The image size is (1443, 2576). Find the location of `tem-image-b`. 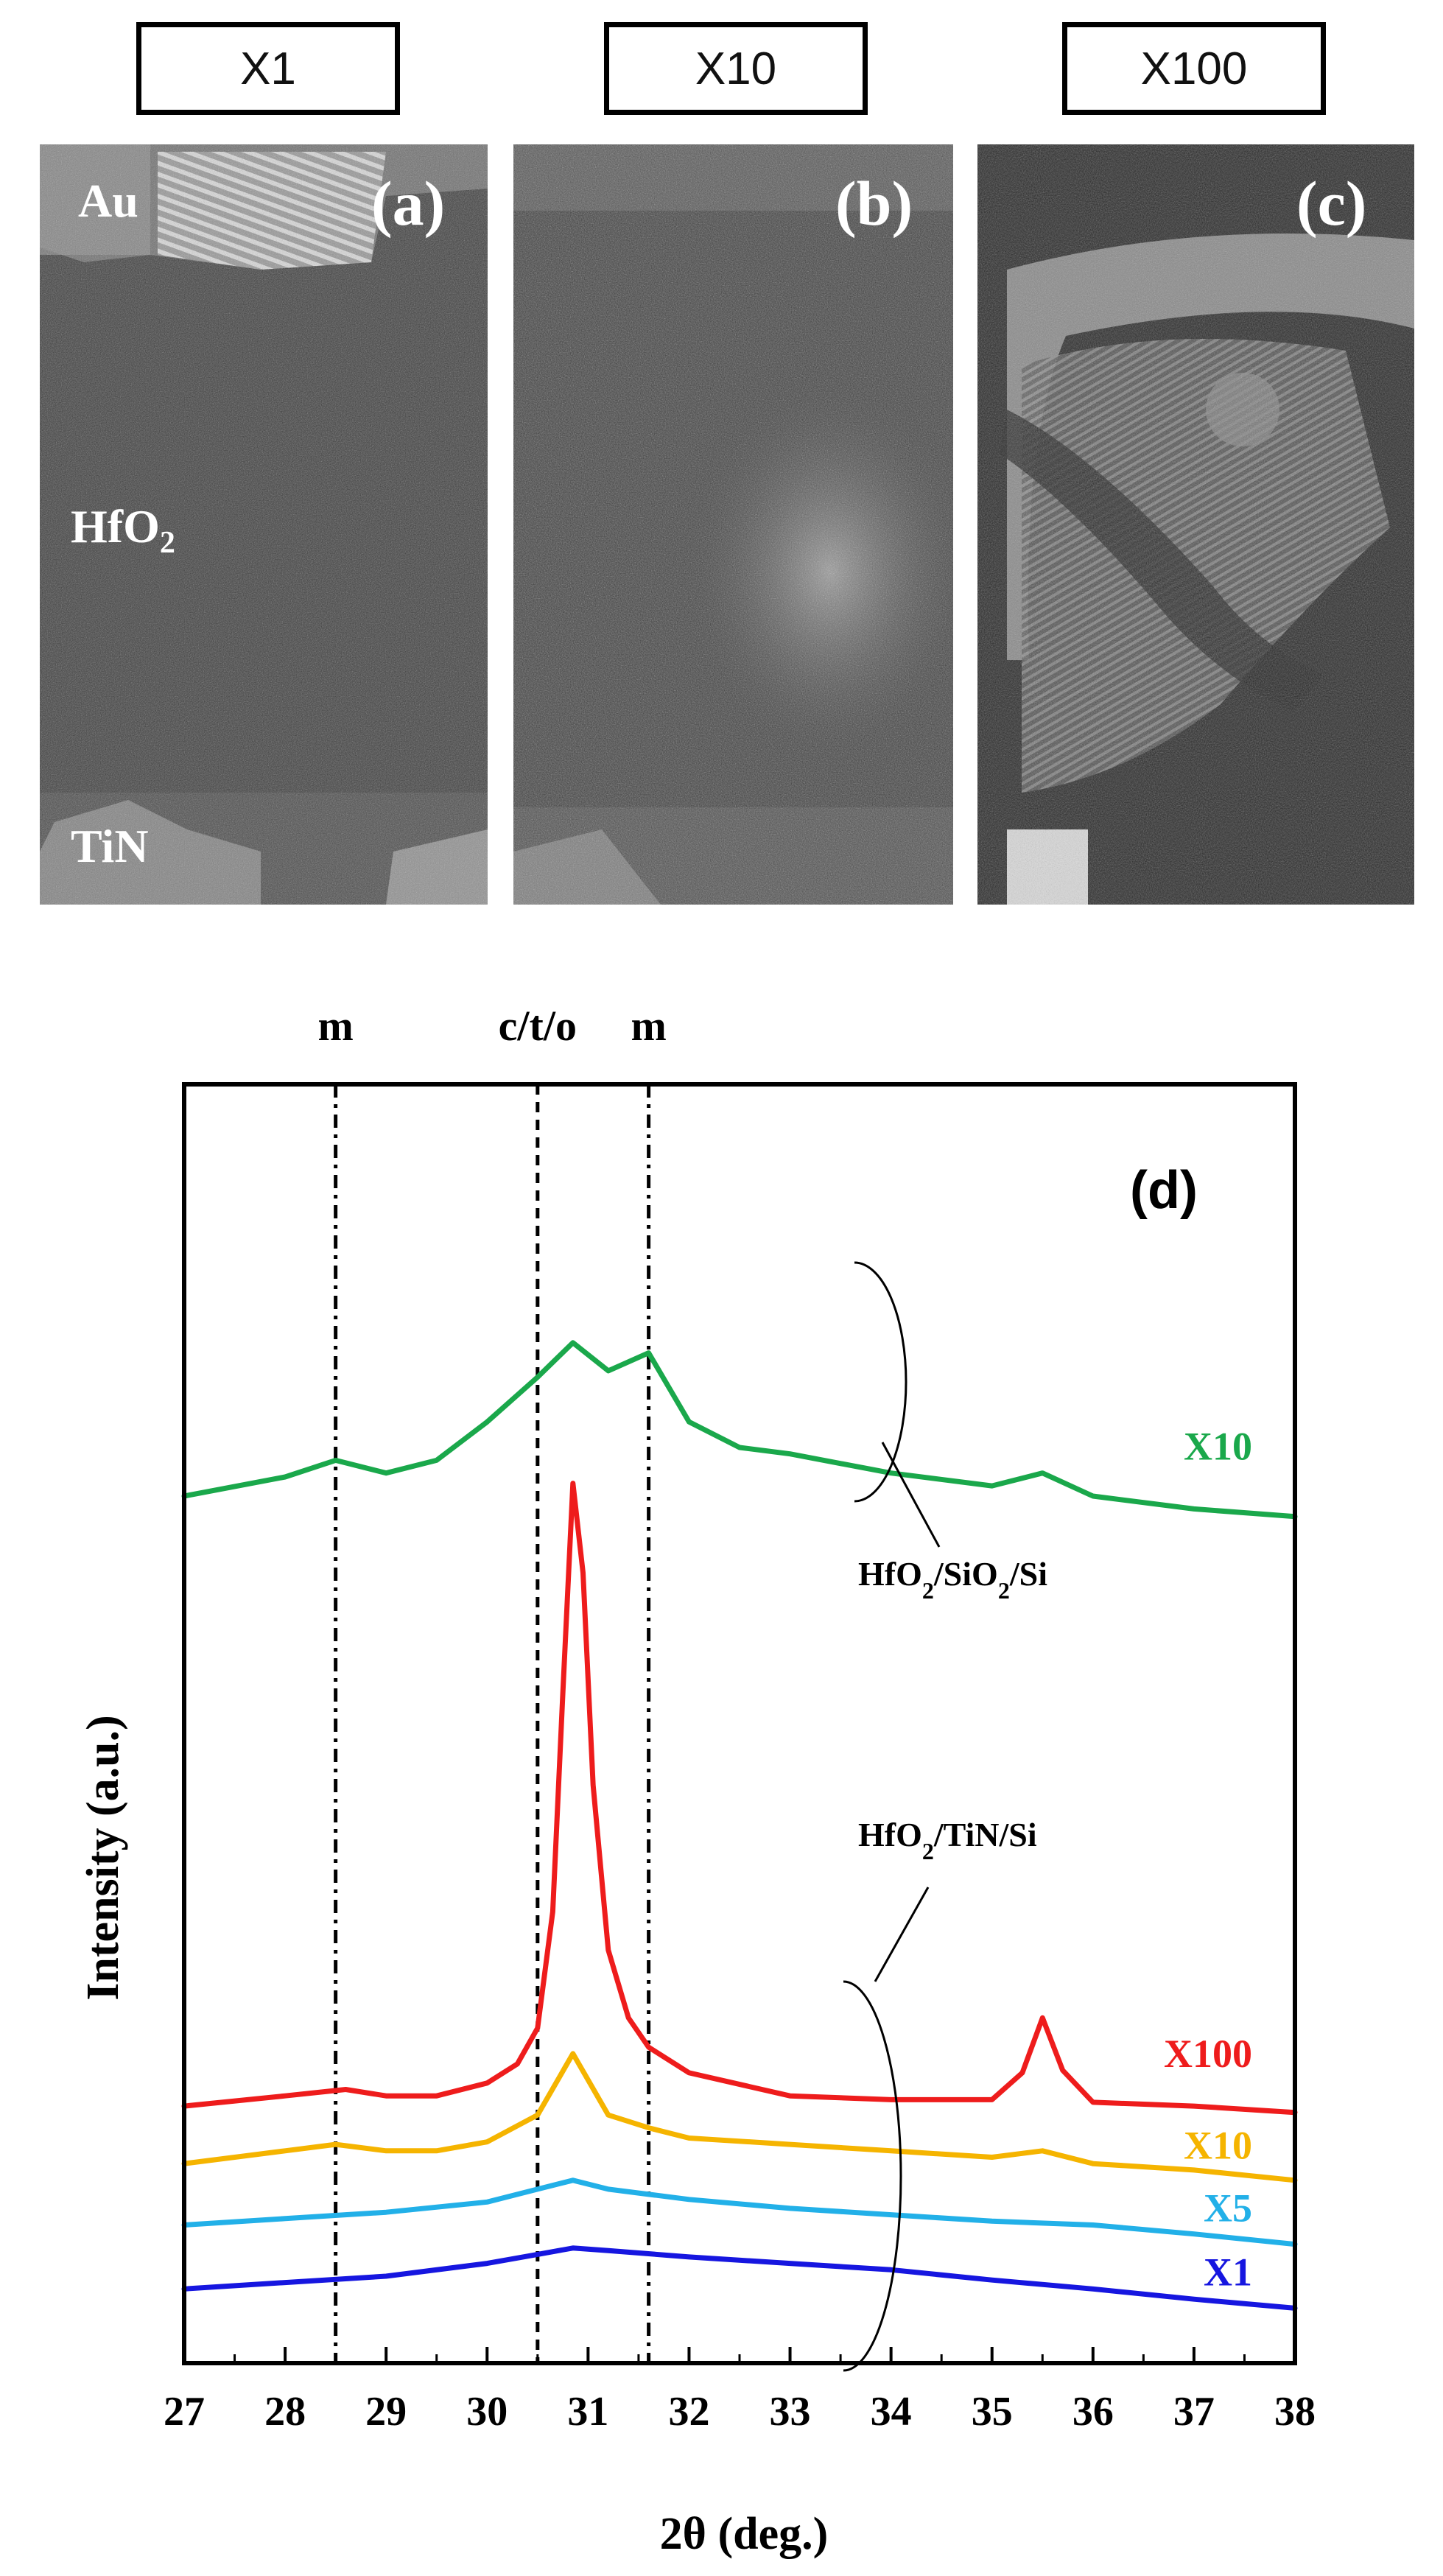

tem-image-b is located at coordinates (733, 524).